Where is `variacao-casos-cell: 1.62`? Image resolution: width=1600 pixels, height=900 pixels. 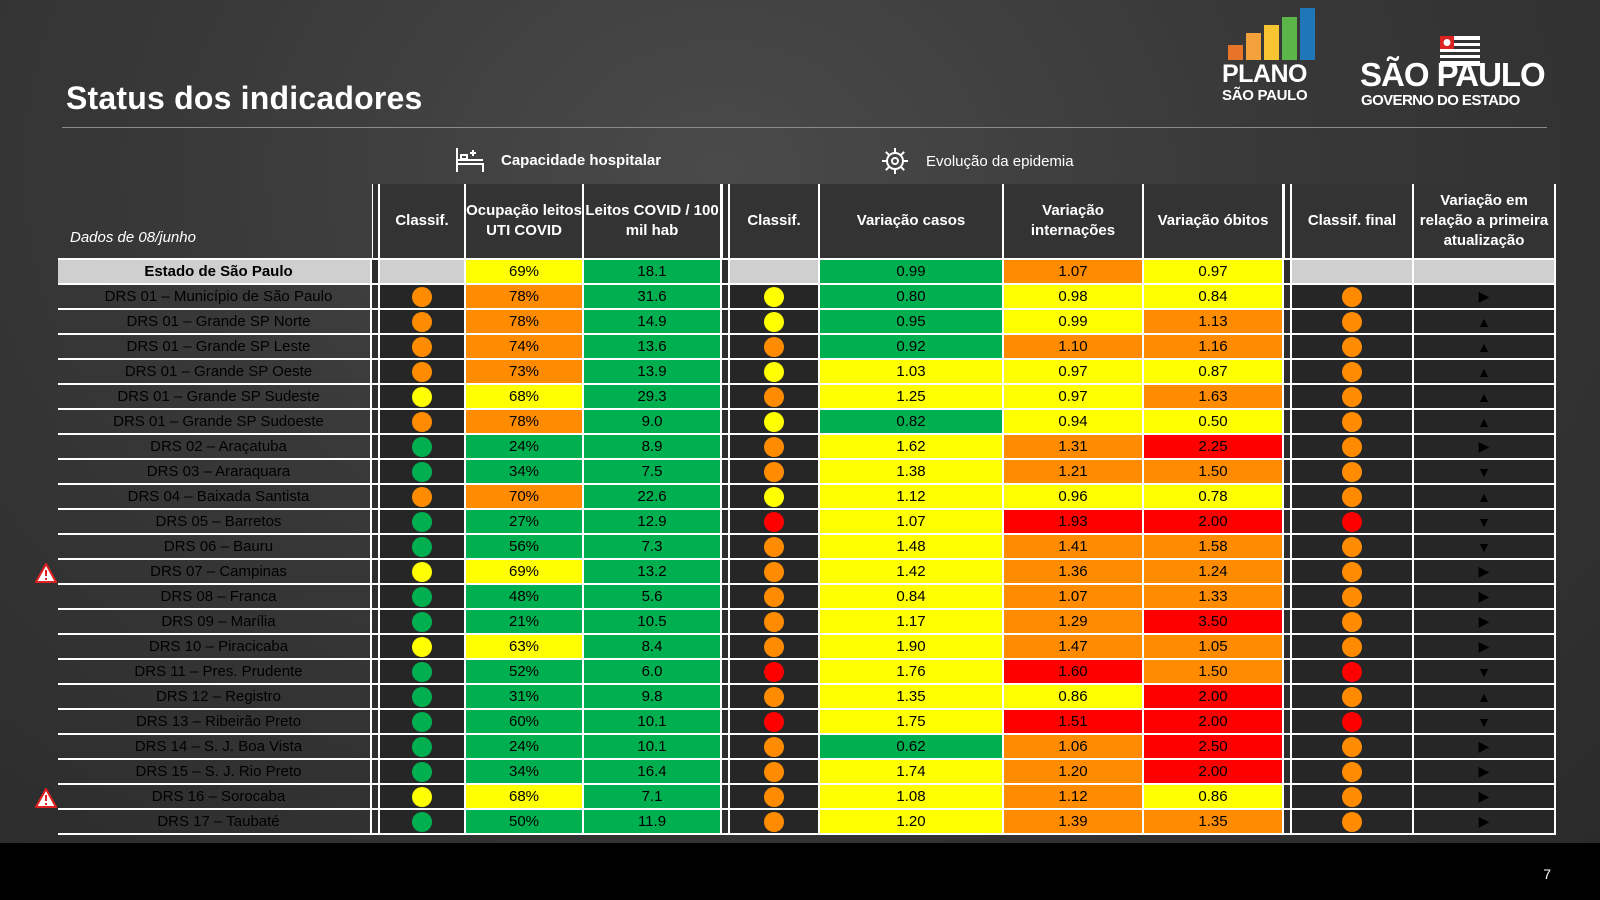 variacao-casos-cell: 1.62 is located at coordinates (912, 447).